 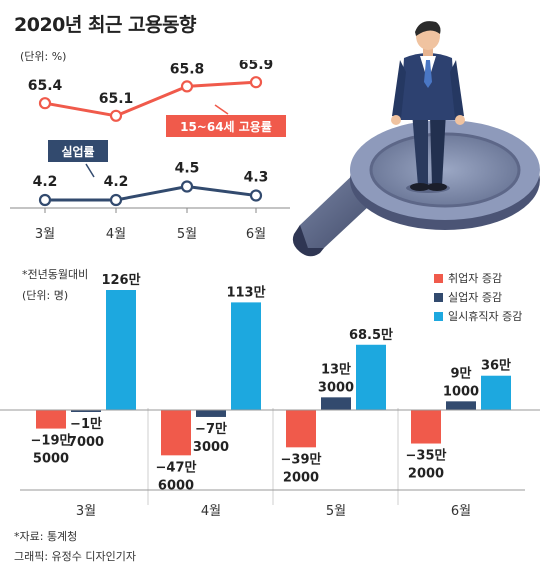 What do you see at coordinates (55, 274) in the screenshot?
I see `note-label: *전년동월대비` at bounding box center [55, 274].